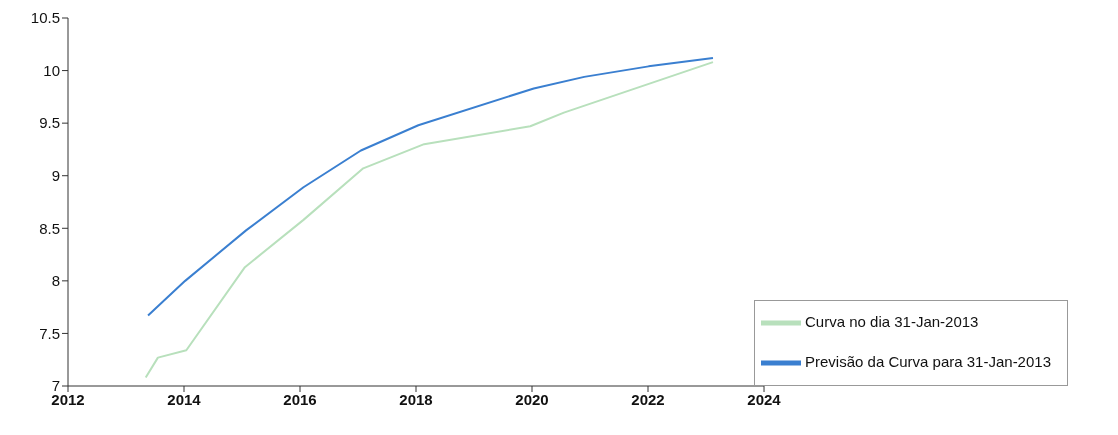 Image resolution: width=1118 pixels, height=435 pixels. I want to click on x-tick-label: 2022, so click(648, 399).